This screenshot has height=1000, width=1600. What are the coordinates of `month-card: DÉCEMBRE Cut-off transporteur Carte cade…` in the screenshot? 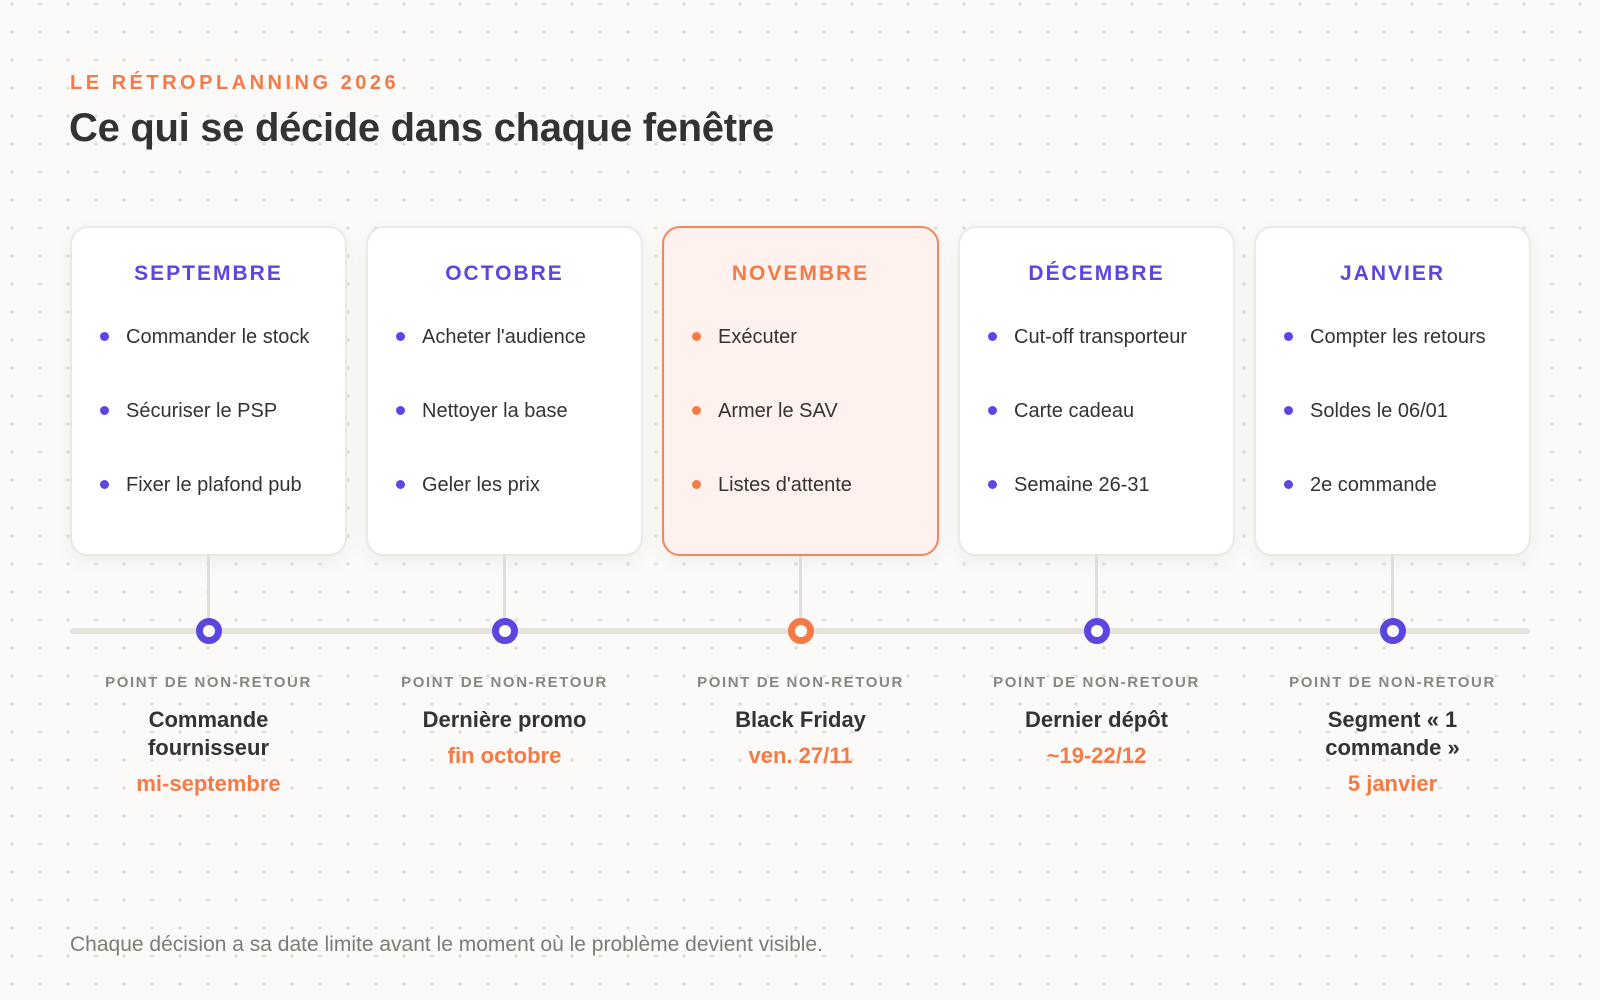 It's located at (1096, 391).